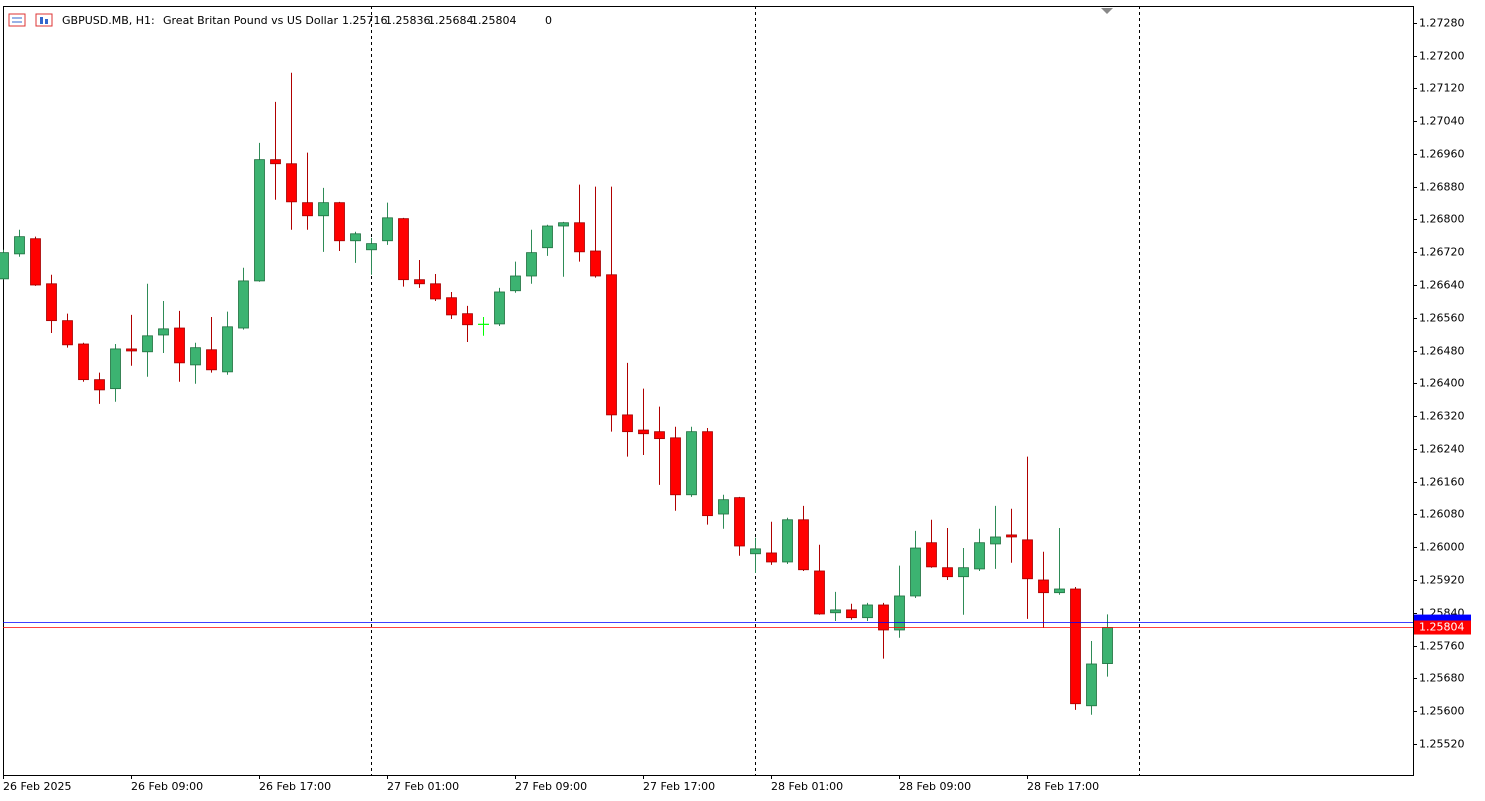 The height and width of the screenshot is (801, 1485). What do you see at coordinates (1442, 252) in the screenshot?
I see `y-tick-label: 1.26720` at bounding box center [1442, 252].